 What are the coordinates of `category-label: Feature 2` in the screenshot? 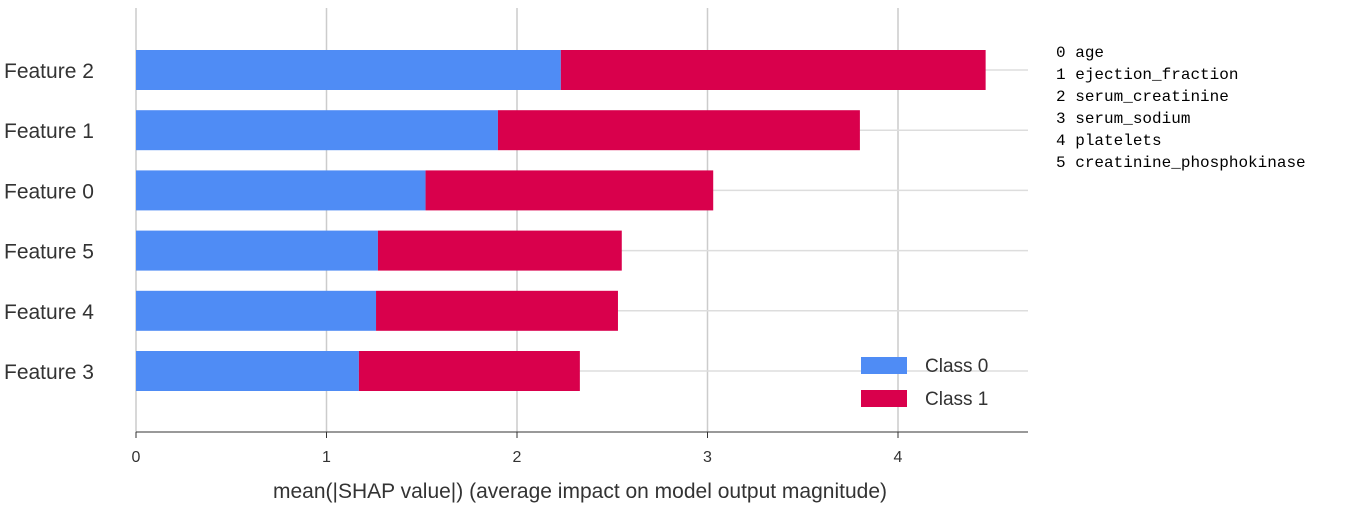 It's located at (49, 71).